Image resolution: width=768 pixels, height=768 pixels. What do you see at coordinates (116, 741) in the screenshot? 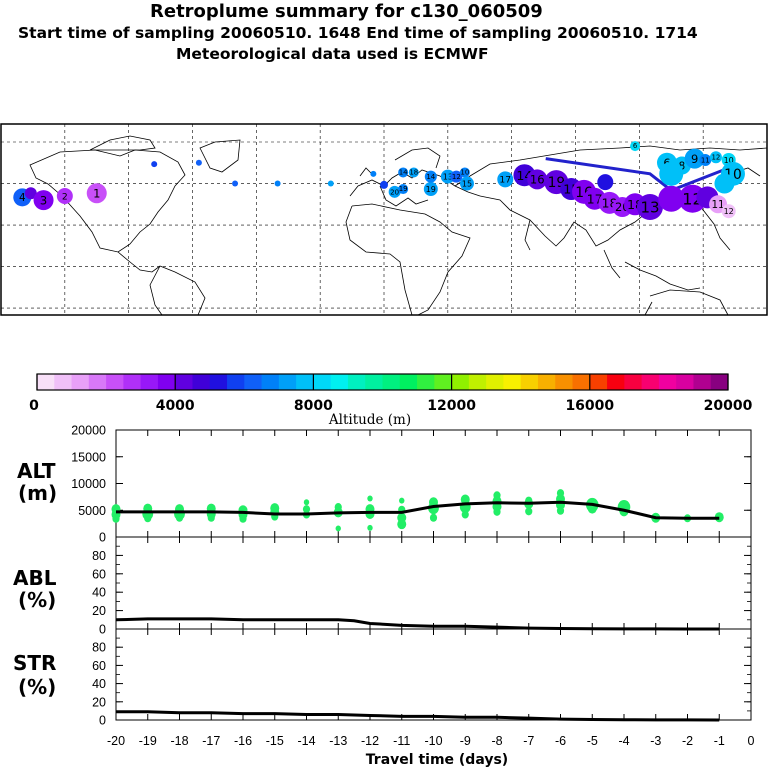
I see `x-tick-label: -20` at bounding box center [116, 741].